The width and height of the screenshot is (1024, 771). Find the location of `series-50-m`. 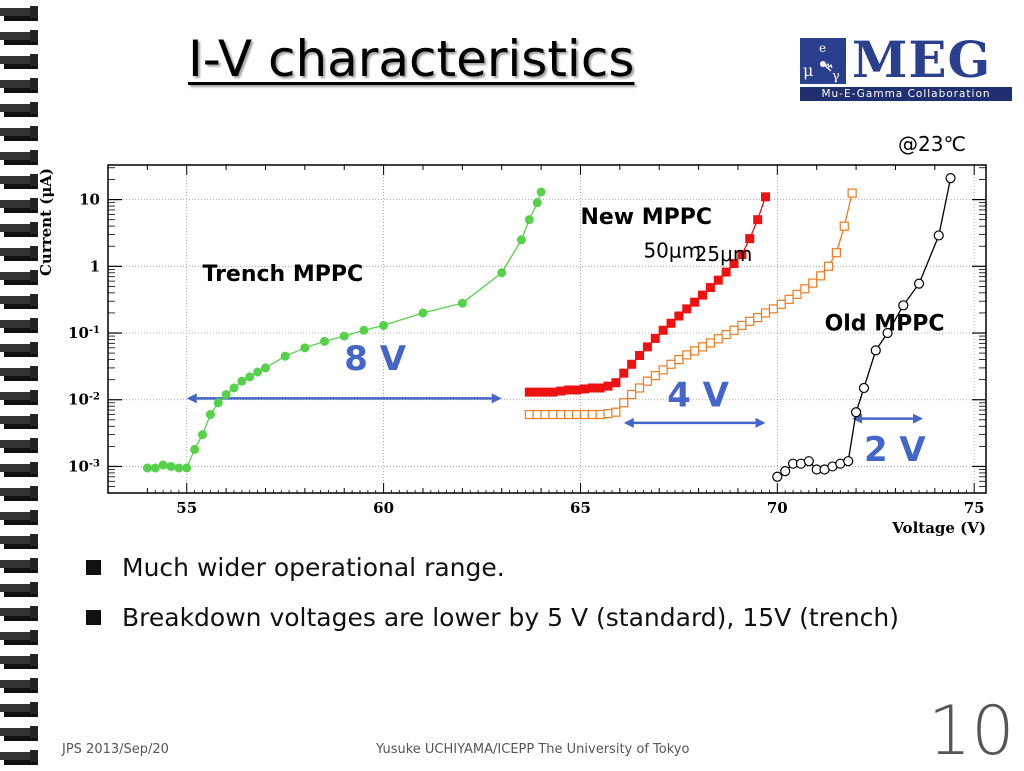

series-50-m is located at coordinates (647, 294).